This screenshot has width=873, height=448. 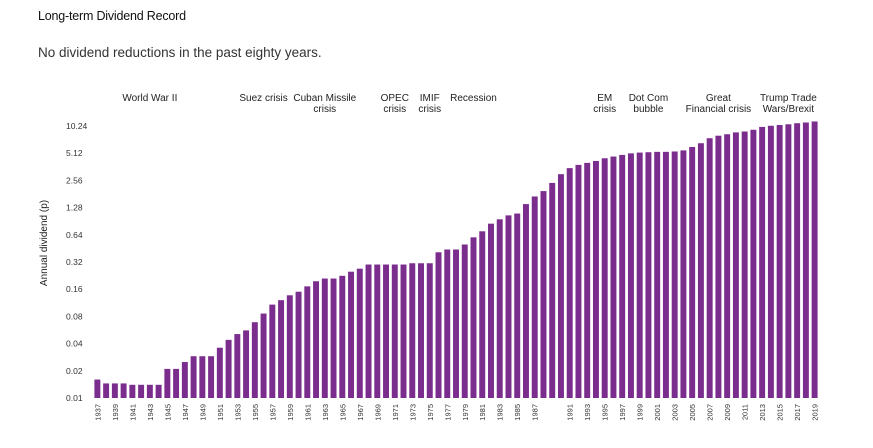 I want to click on bar-1990, so click(x=560, y=286).